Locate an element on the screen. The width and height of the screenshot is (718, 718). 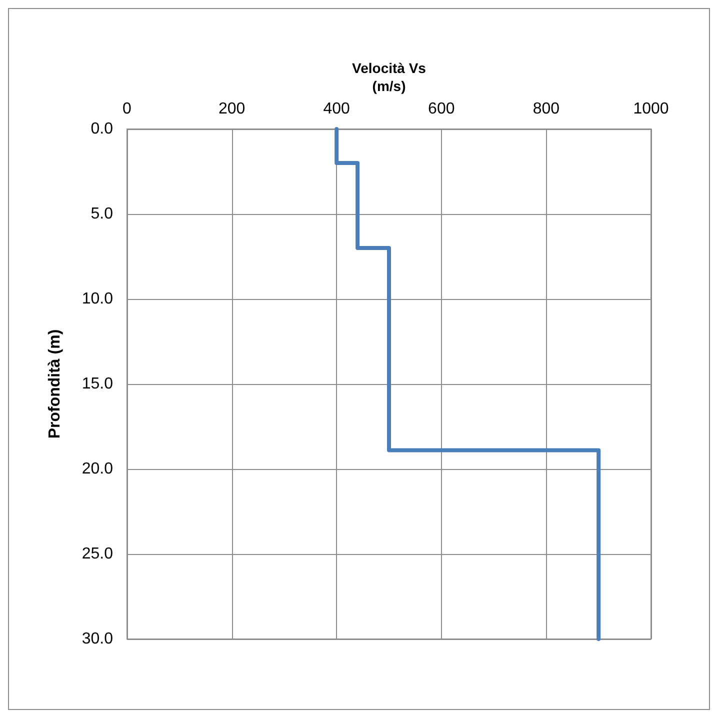
x-axis-title: Velocità Vs (m/s) is located at coordinates (389, 77).